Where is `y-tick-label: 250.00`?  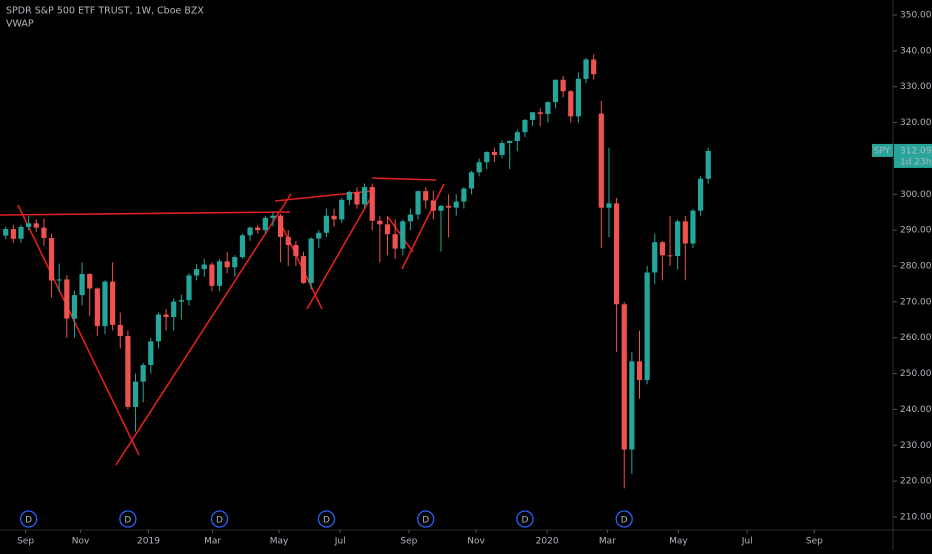
y-tick-label: 250.00 is located at coordinates (916, 374).